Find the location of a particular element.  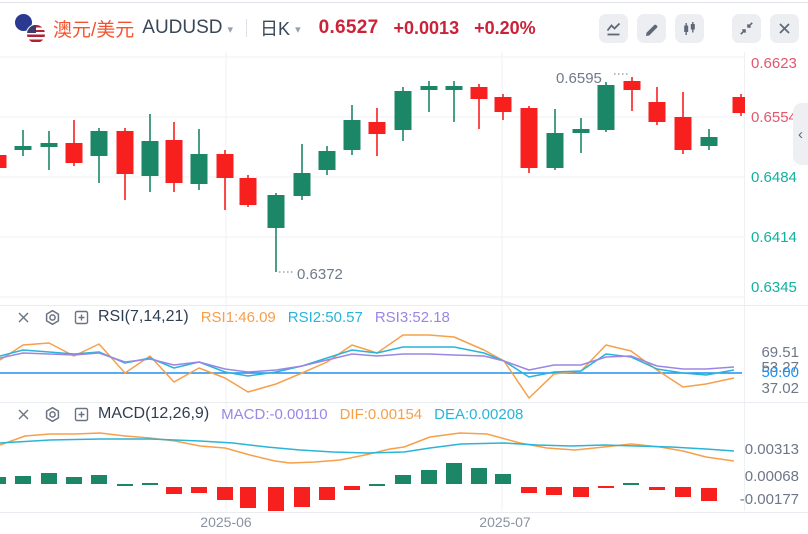

price-axis-label: 0.6414 is located at coordinates (774, 237).